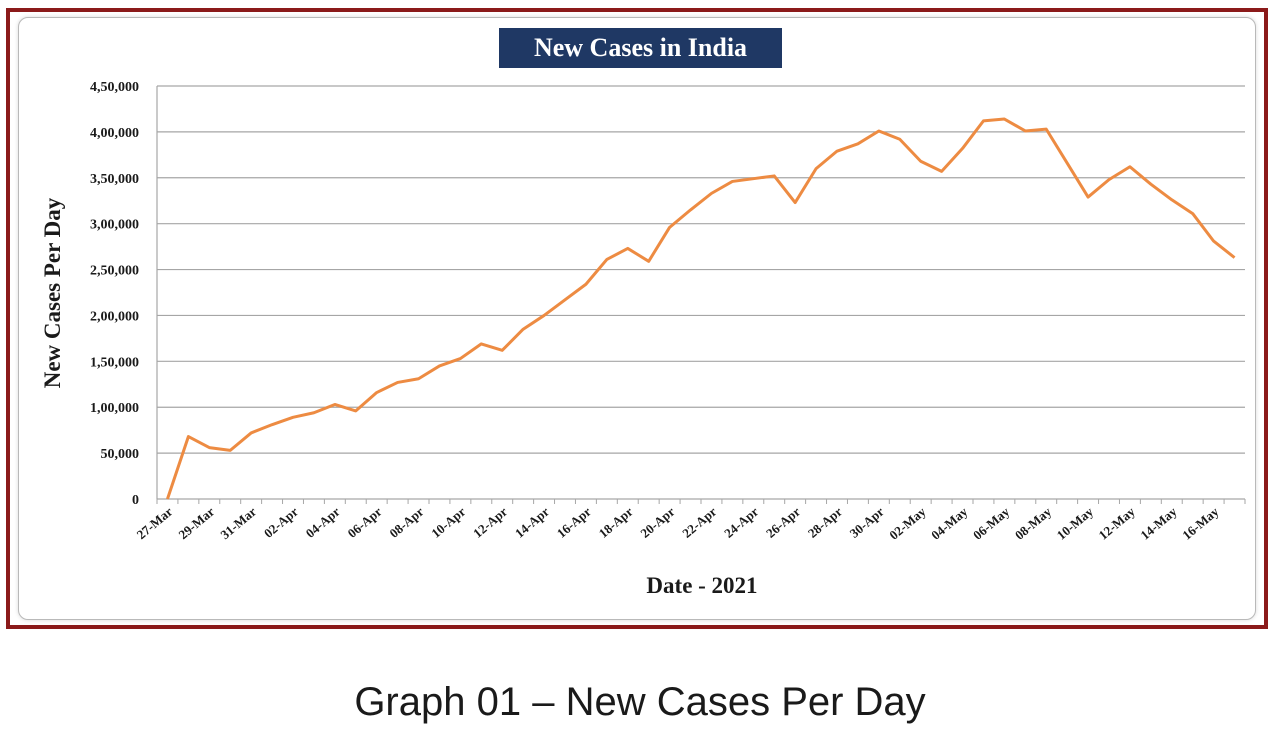  I want to click on x-tick-label: 02-Apr, so click(281, 522).